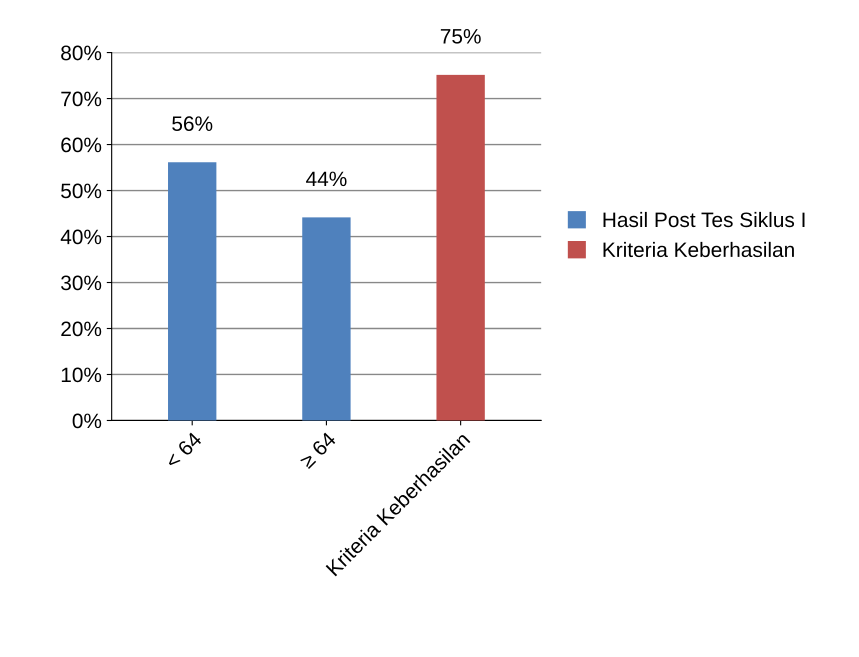 The width and height of the screenshot is (859, 657). I want to click on y-tick-label: 10%, so click(82, 374).